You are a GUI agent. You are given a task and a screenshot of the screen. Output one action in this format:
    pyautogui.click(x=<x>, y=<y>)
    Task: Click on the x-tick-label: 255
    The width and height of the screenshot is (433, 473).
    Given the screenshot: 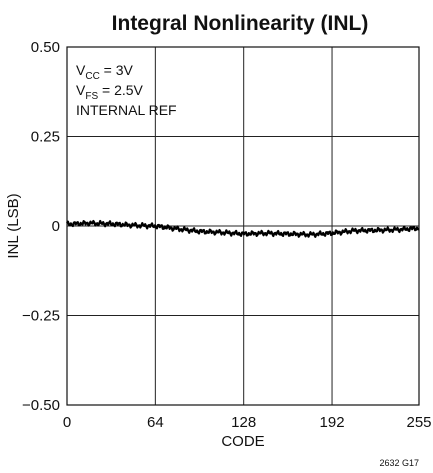 What is the action you would take?
    pyautogui.click(x=418, y=422)
    